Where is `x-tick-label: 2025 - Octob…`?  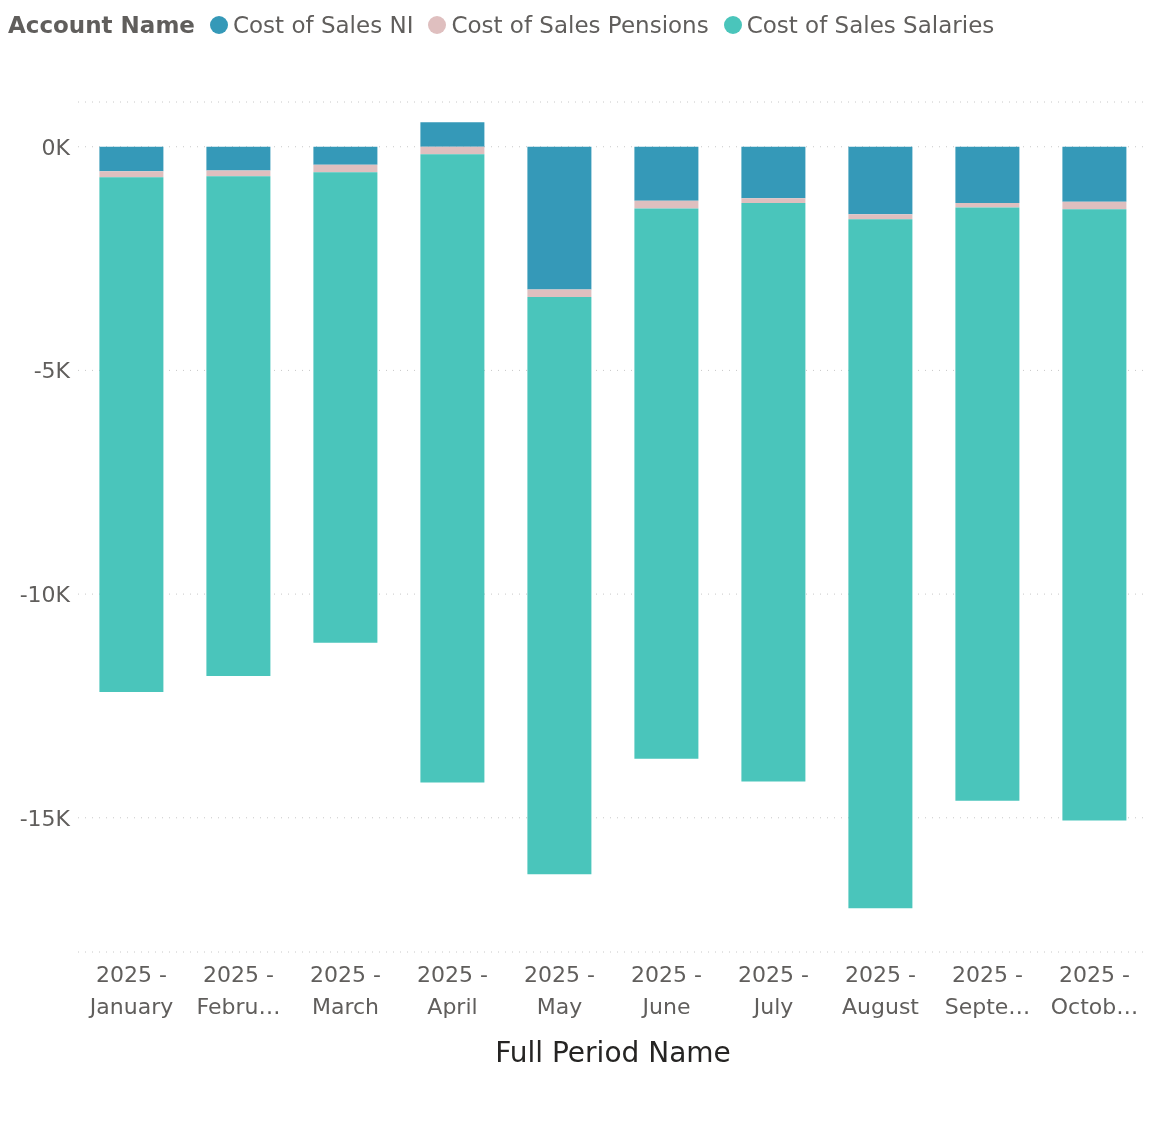
x-tick-label: 2025 - Octob… is located at coordinates (1094, 990).